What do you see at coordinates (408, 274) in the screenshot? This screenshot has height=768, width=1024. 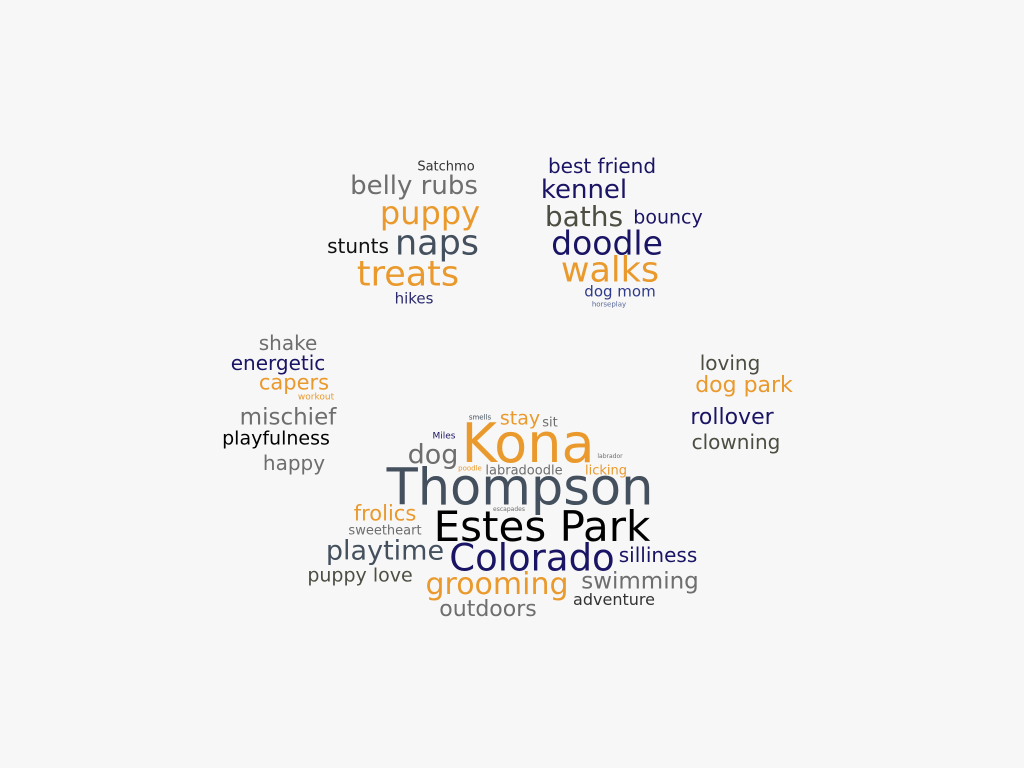 I see `word-treats: treats` at bounding box center [408, 274].